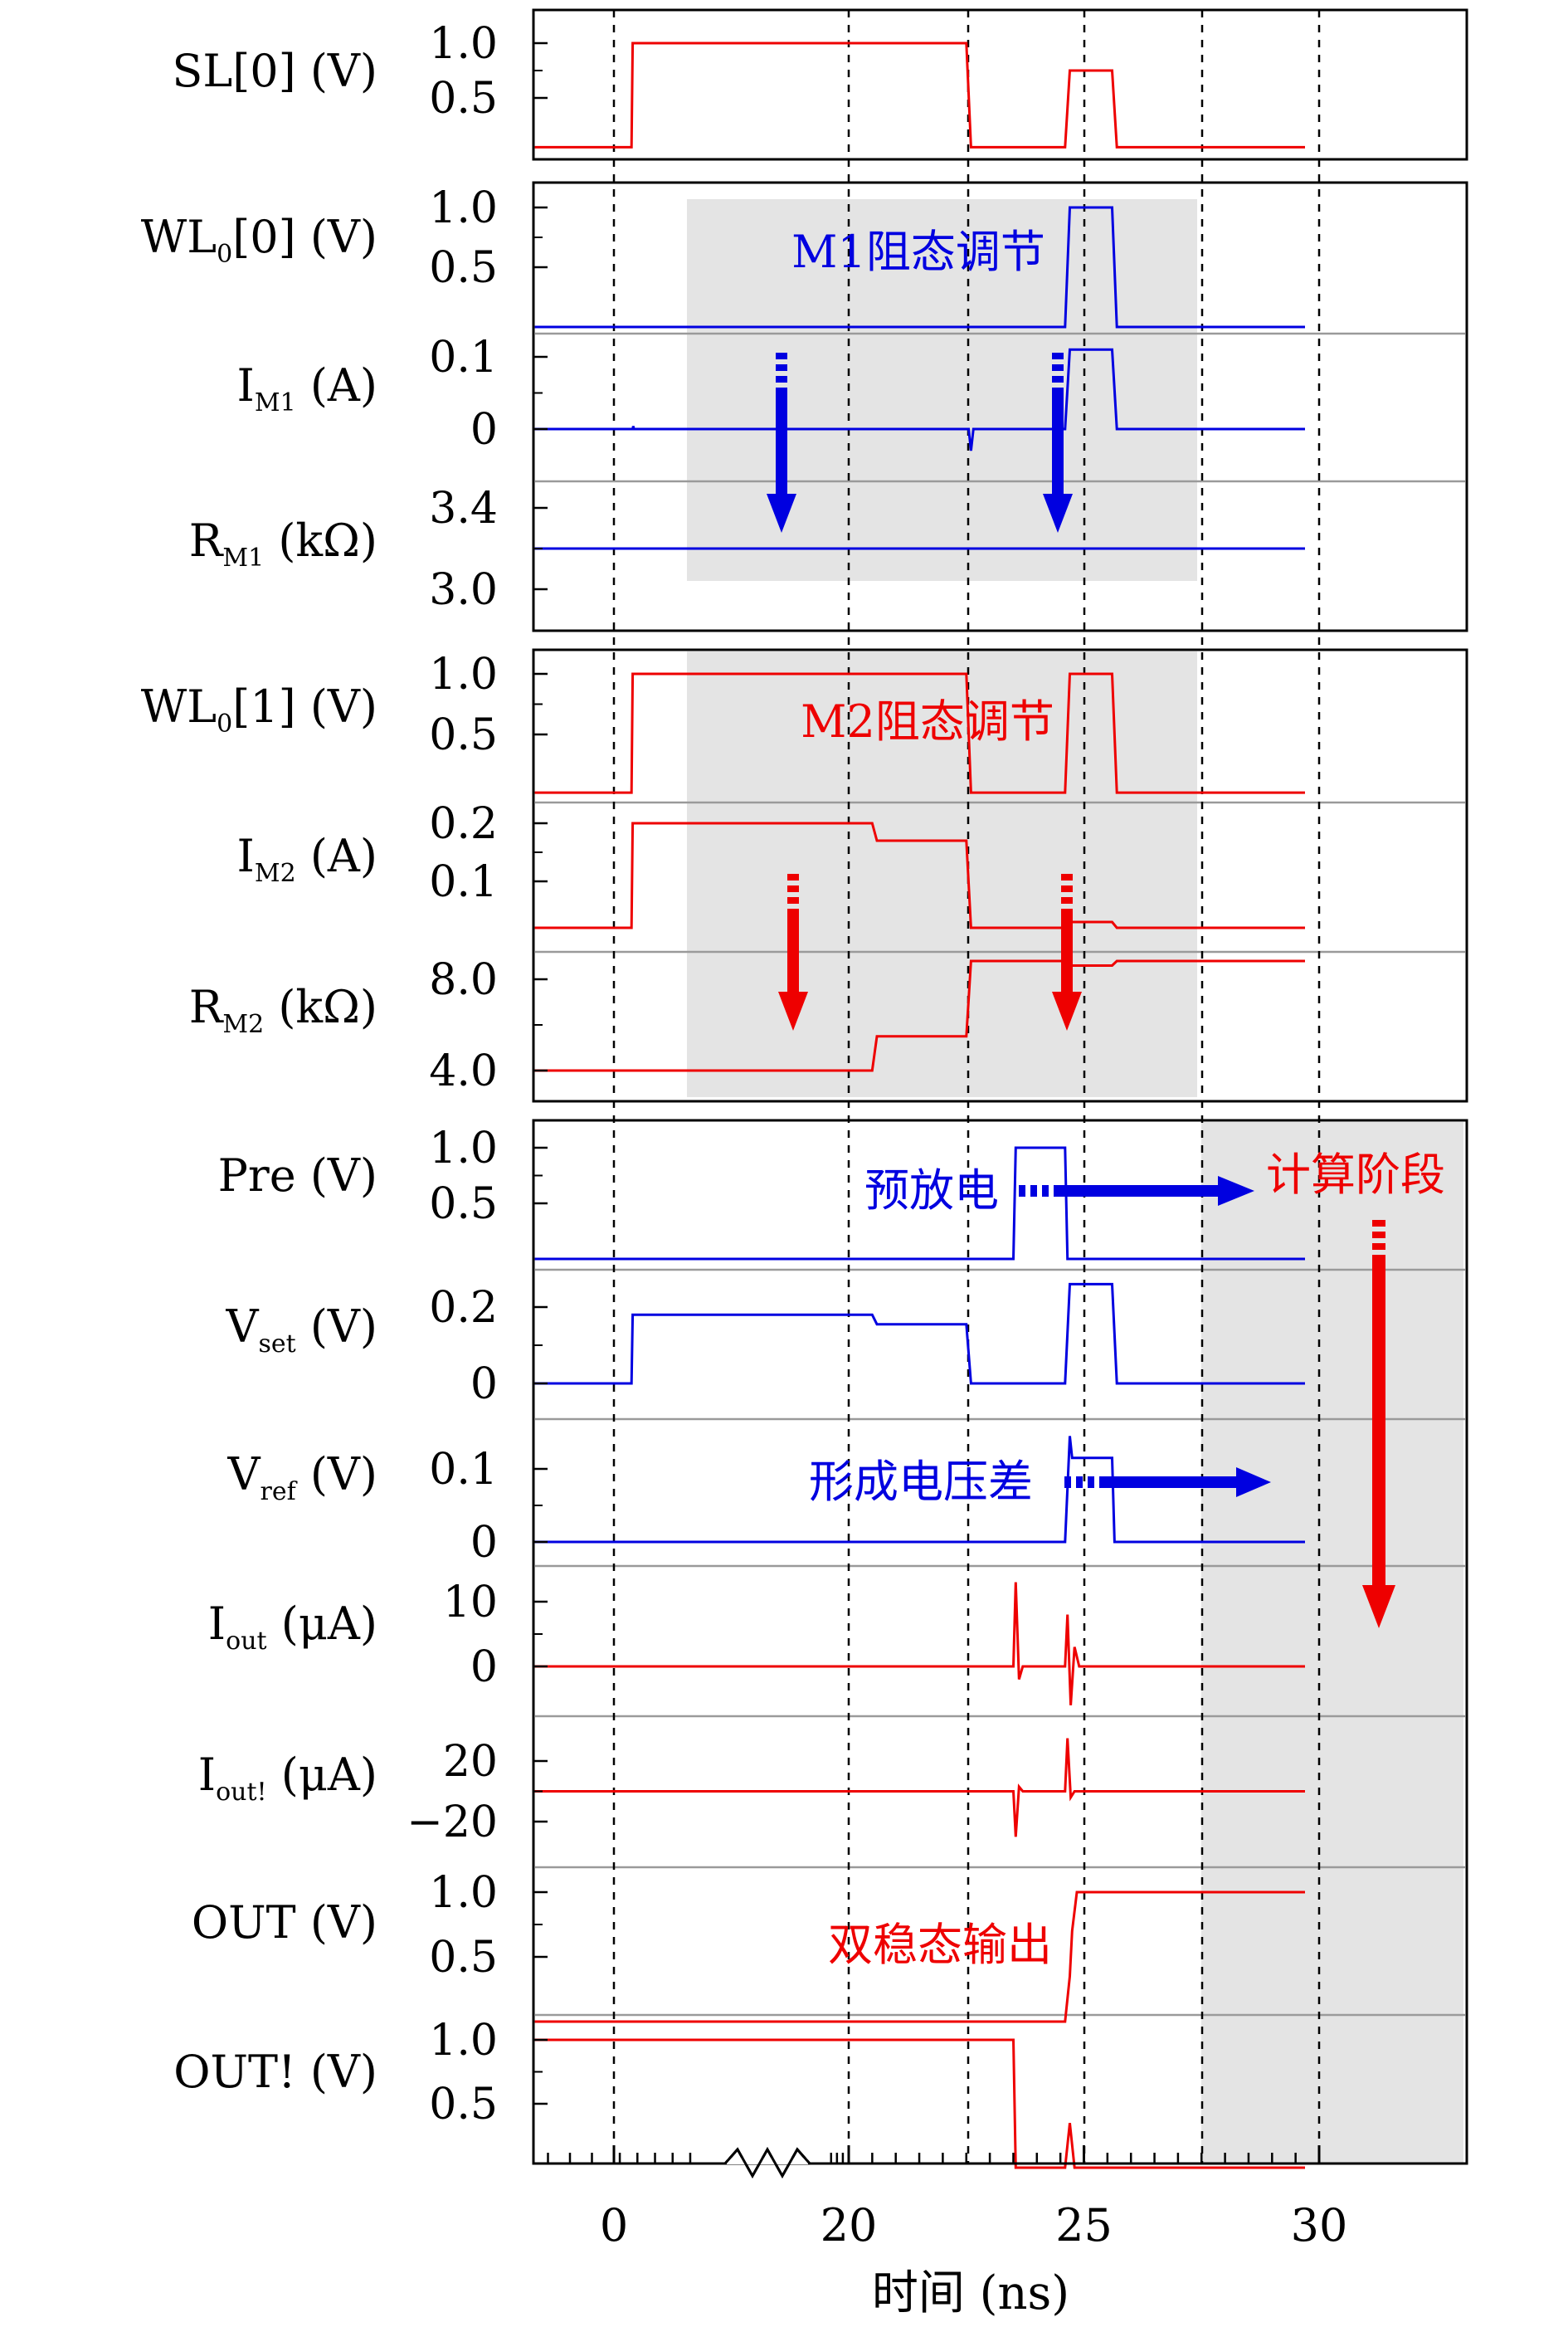  What do you see at coordinates (283, 544) in the screenshot?
I see `signal-label-3: RM1 (kΩ)` at bounding box center [283, 544].